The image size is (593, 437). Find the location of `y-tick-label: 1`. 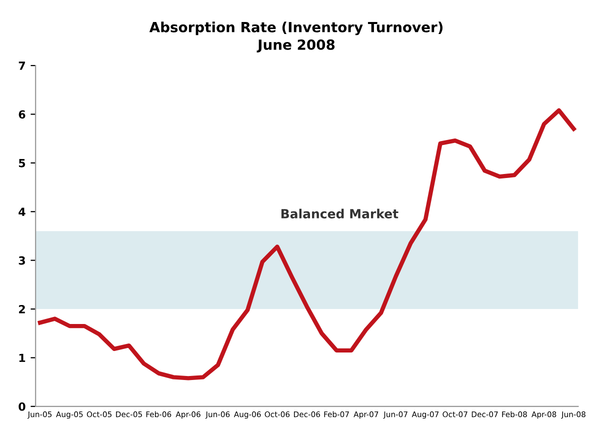

y-tick-label: 1 is located at coordinates (22, 358).